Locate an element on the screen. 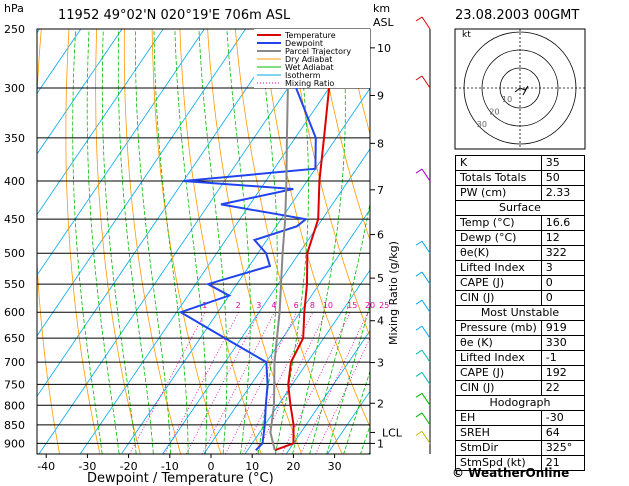 The image size is (629, 486). series-line-temperature is located at coordinates (302, 240).